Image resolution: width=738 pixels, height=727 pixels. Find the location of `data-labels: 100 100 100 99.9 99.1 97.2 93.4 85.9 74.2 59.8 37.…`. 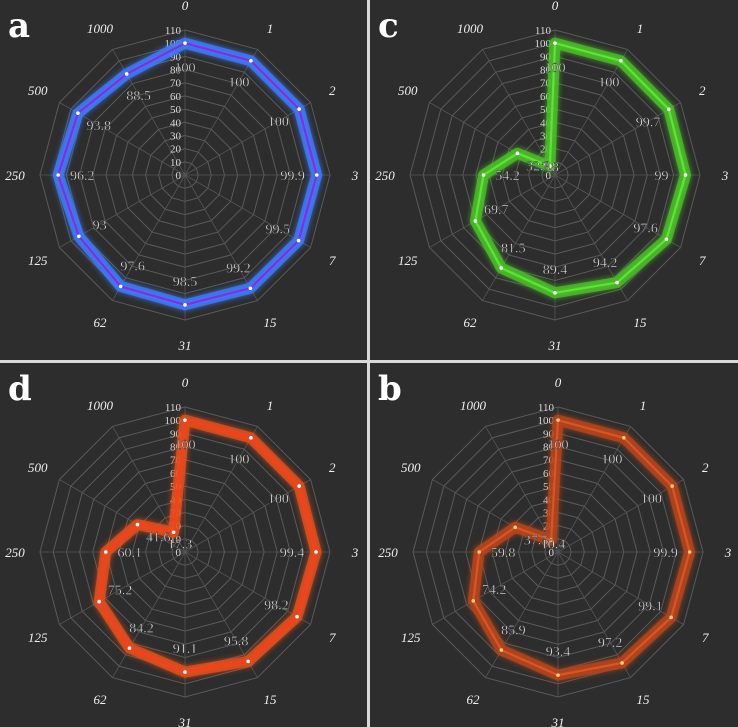

data-labels: 100 100 100 99.9 99.1 97.2 93.4 85.9 74.2 59.8 37.… is located at coordinates (580, 549).